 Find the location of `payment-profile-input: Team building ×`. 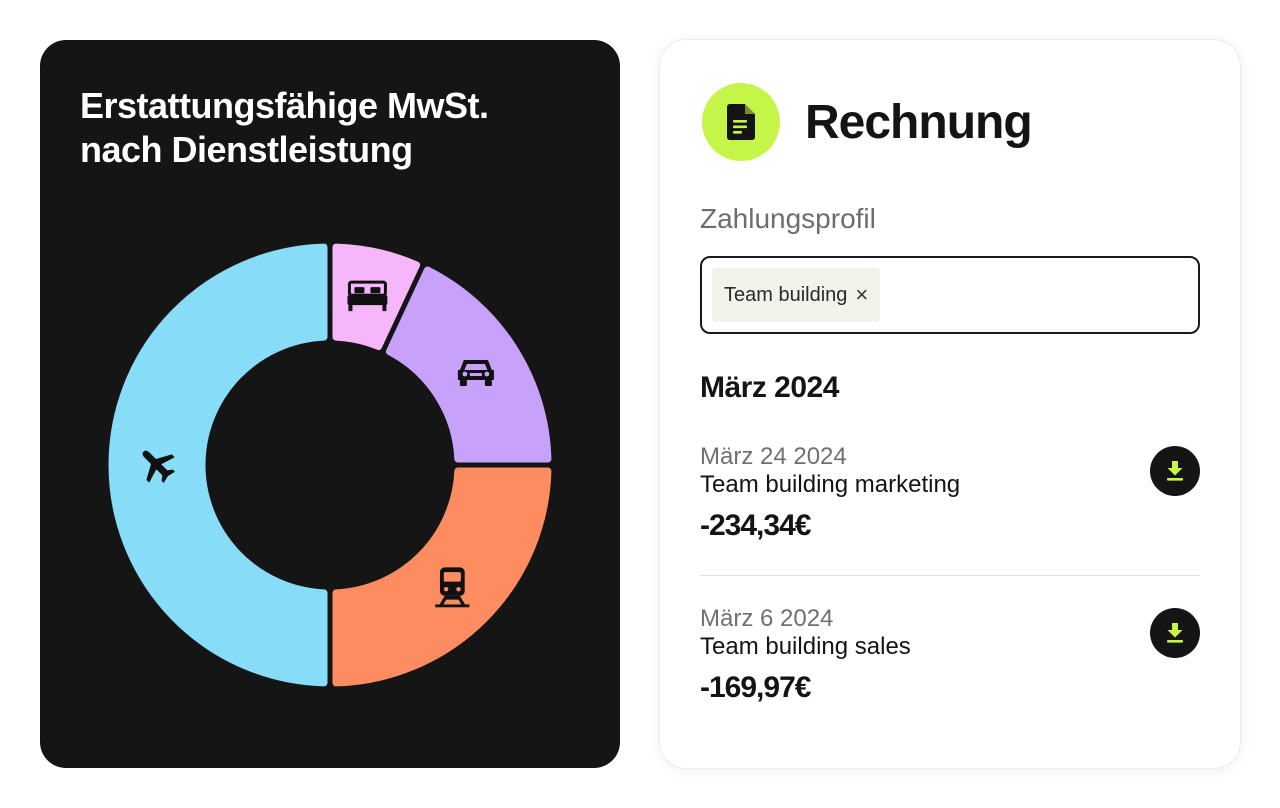

payment-profile-input: Team building × is located at coordinates (950, 295).